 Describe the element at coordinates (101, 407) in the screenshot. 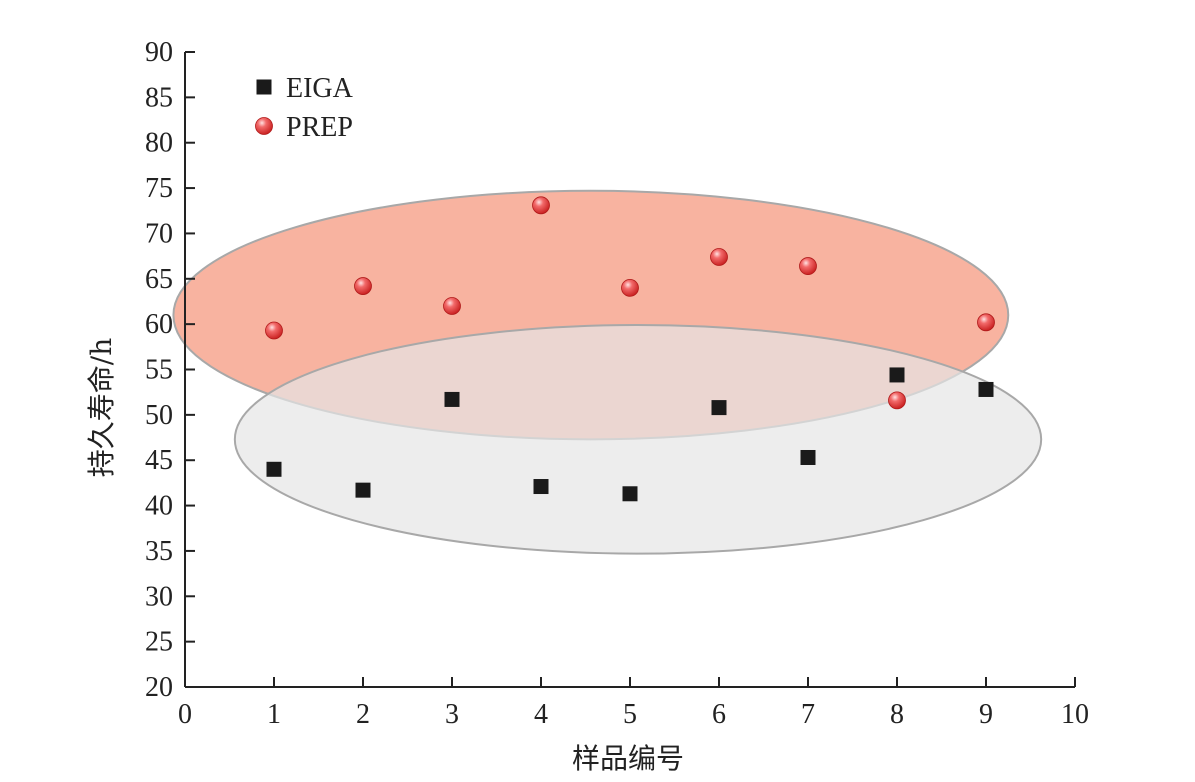

I see `y-axis-title: 持久寿命/h` at that location.